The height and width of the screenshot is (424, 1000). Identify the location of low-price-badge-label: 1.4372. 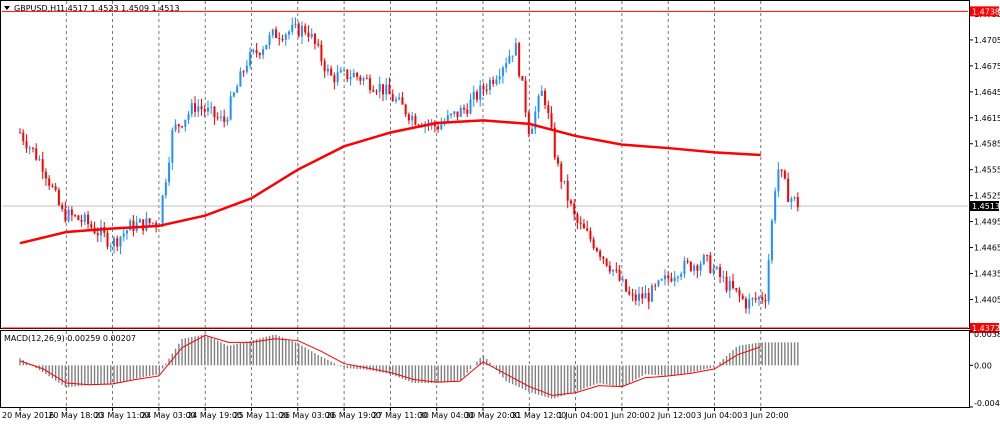
(986, 328).